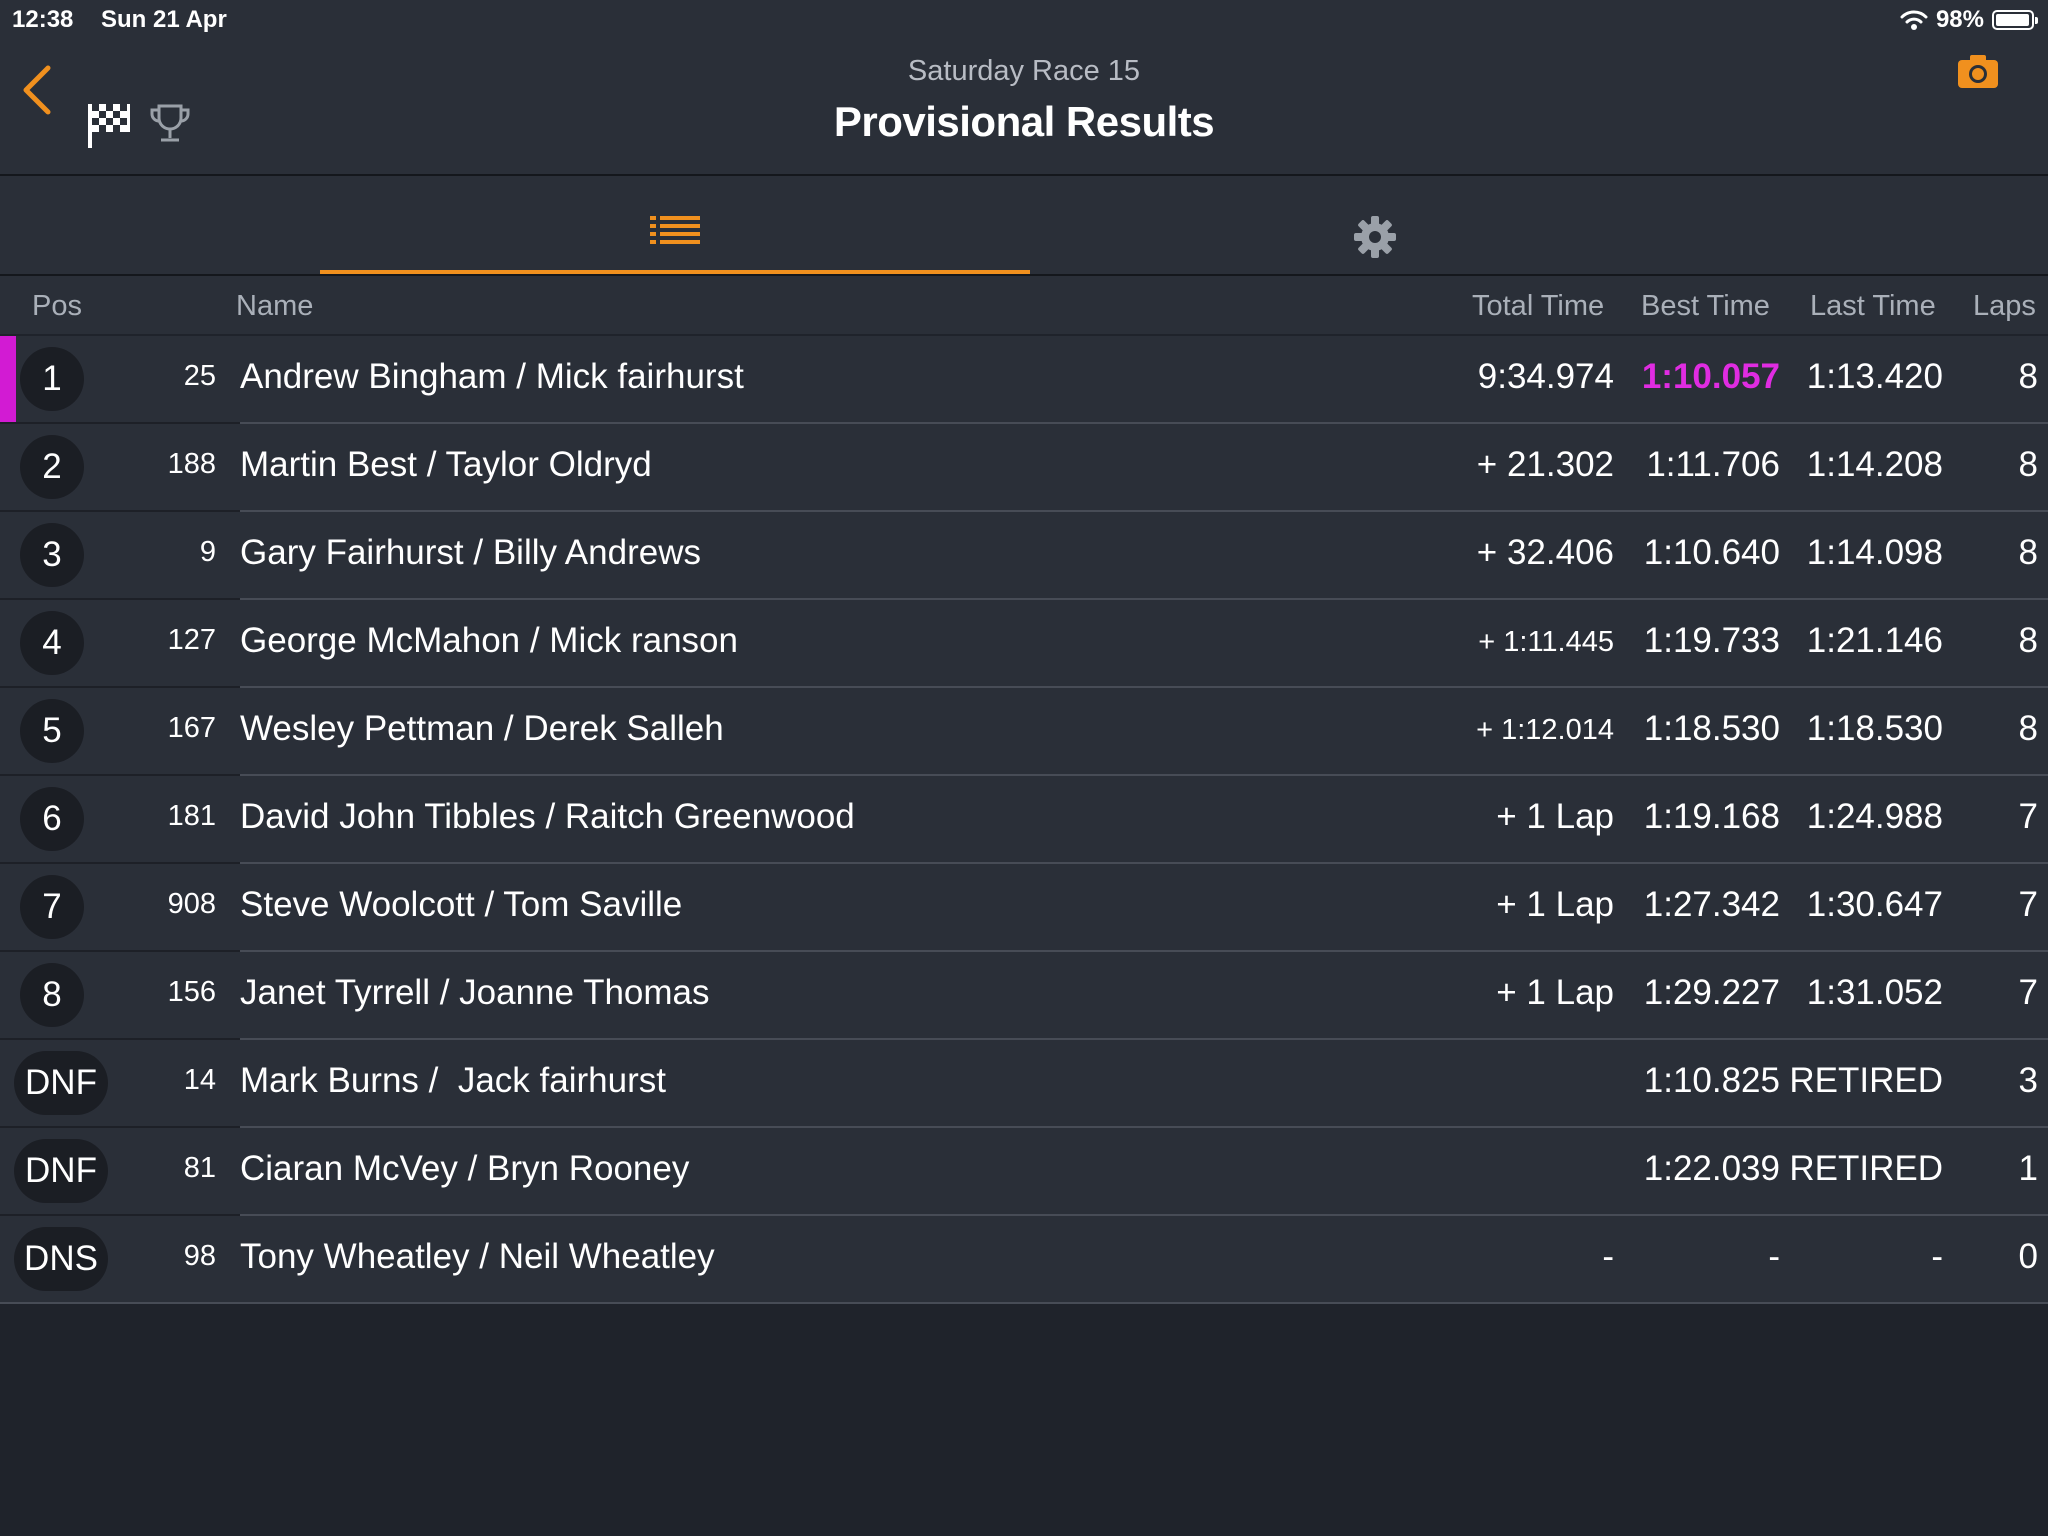 Image resolution: width=2048 pixels, height=1536 pixels. I want to click on race-number: 167, so click(191, 728).